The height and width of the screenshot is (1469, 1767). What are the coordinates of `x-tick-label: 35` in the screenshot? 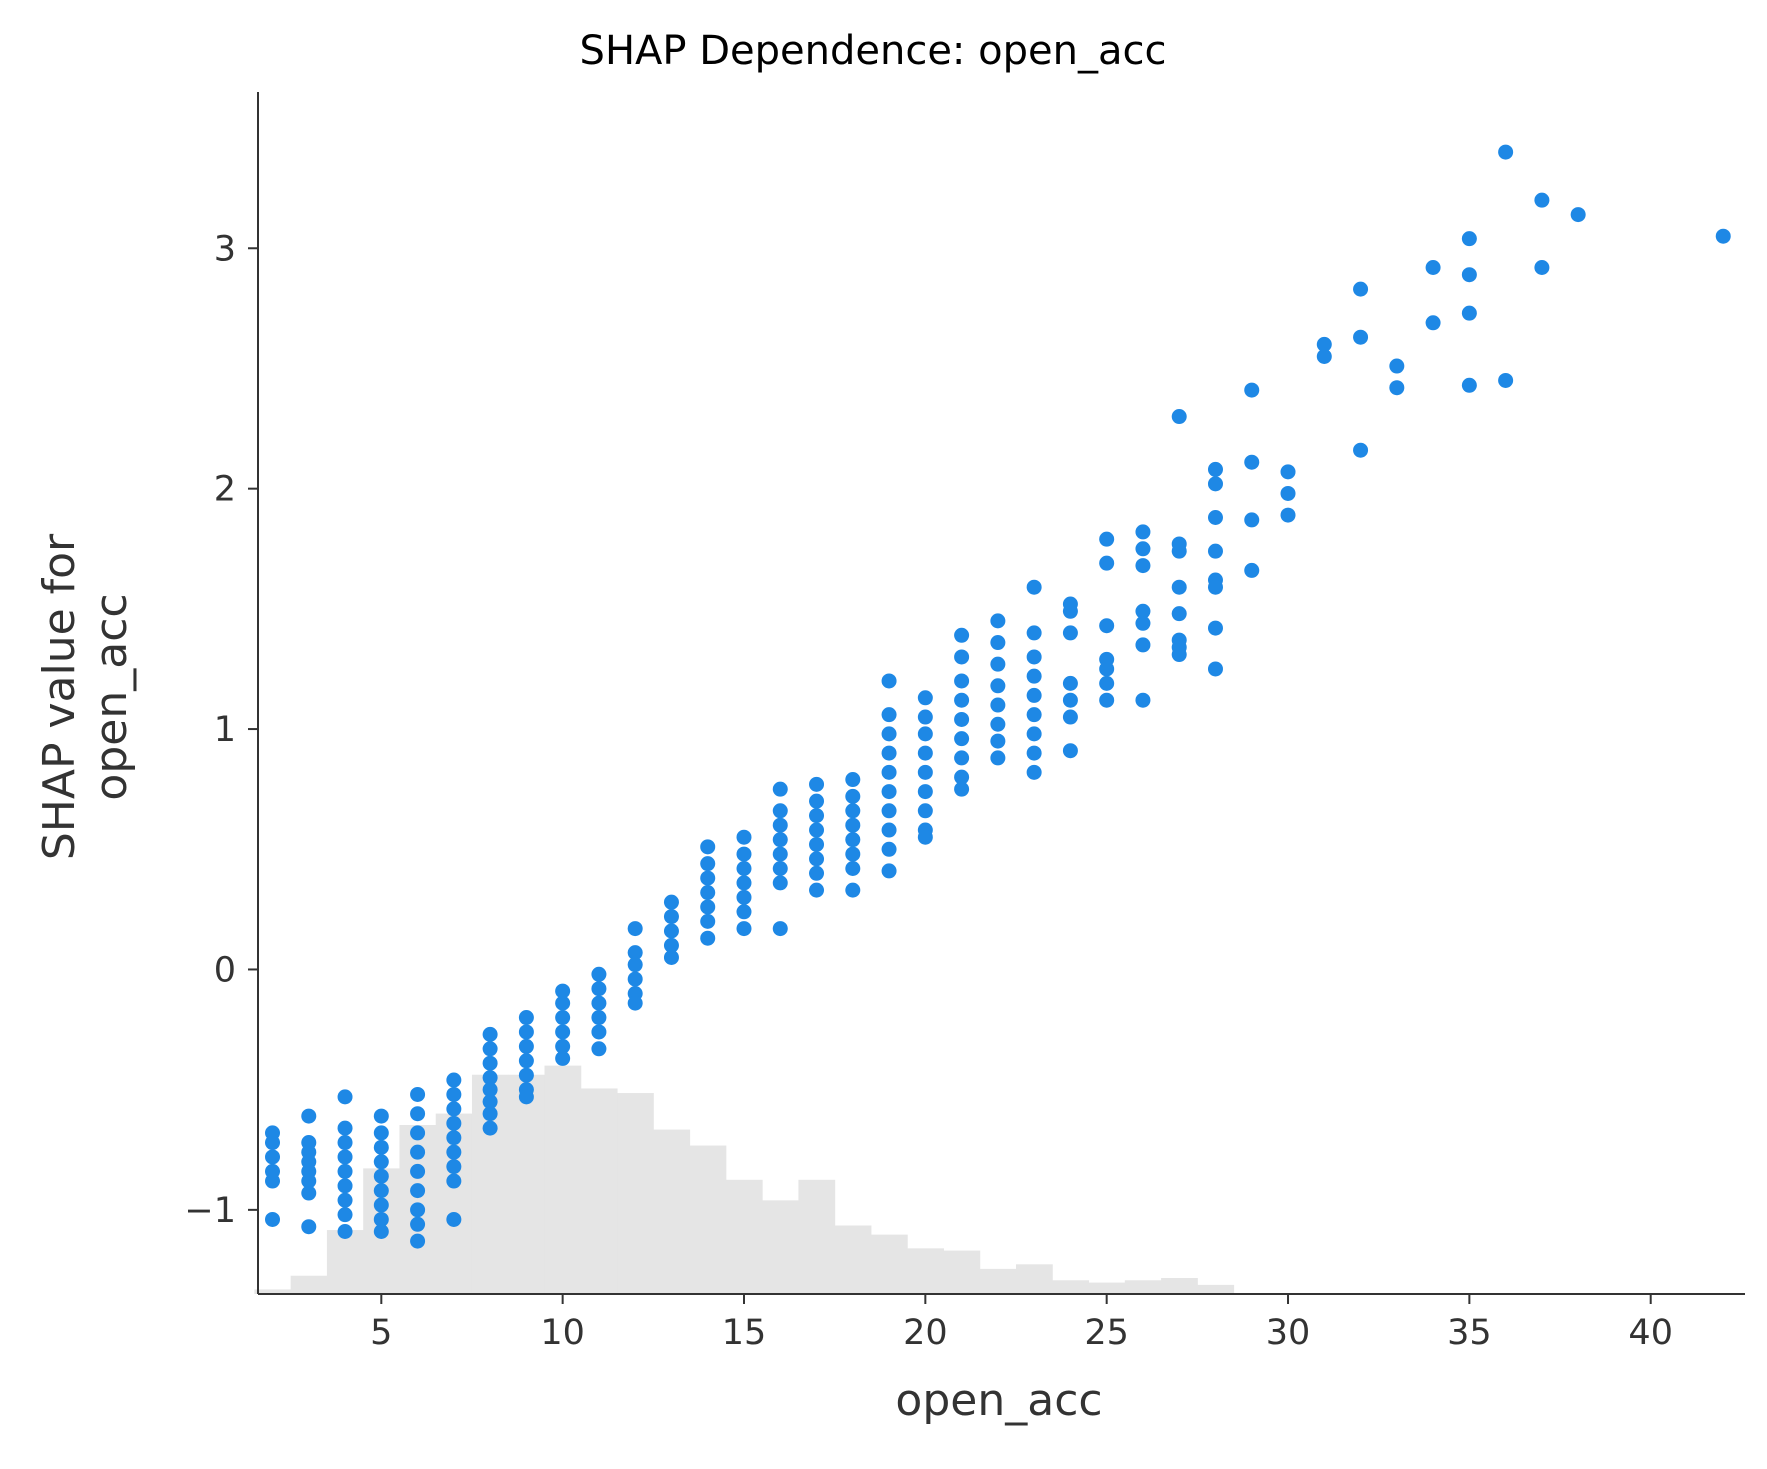 It's located at (1469, 1333).